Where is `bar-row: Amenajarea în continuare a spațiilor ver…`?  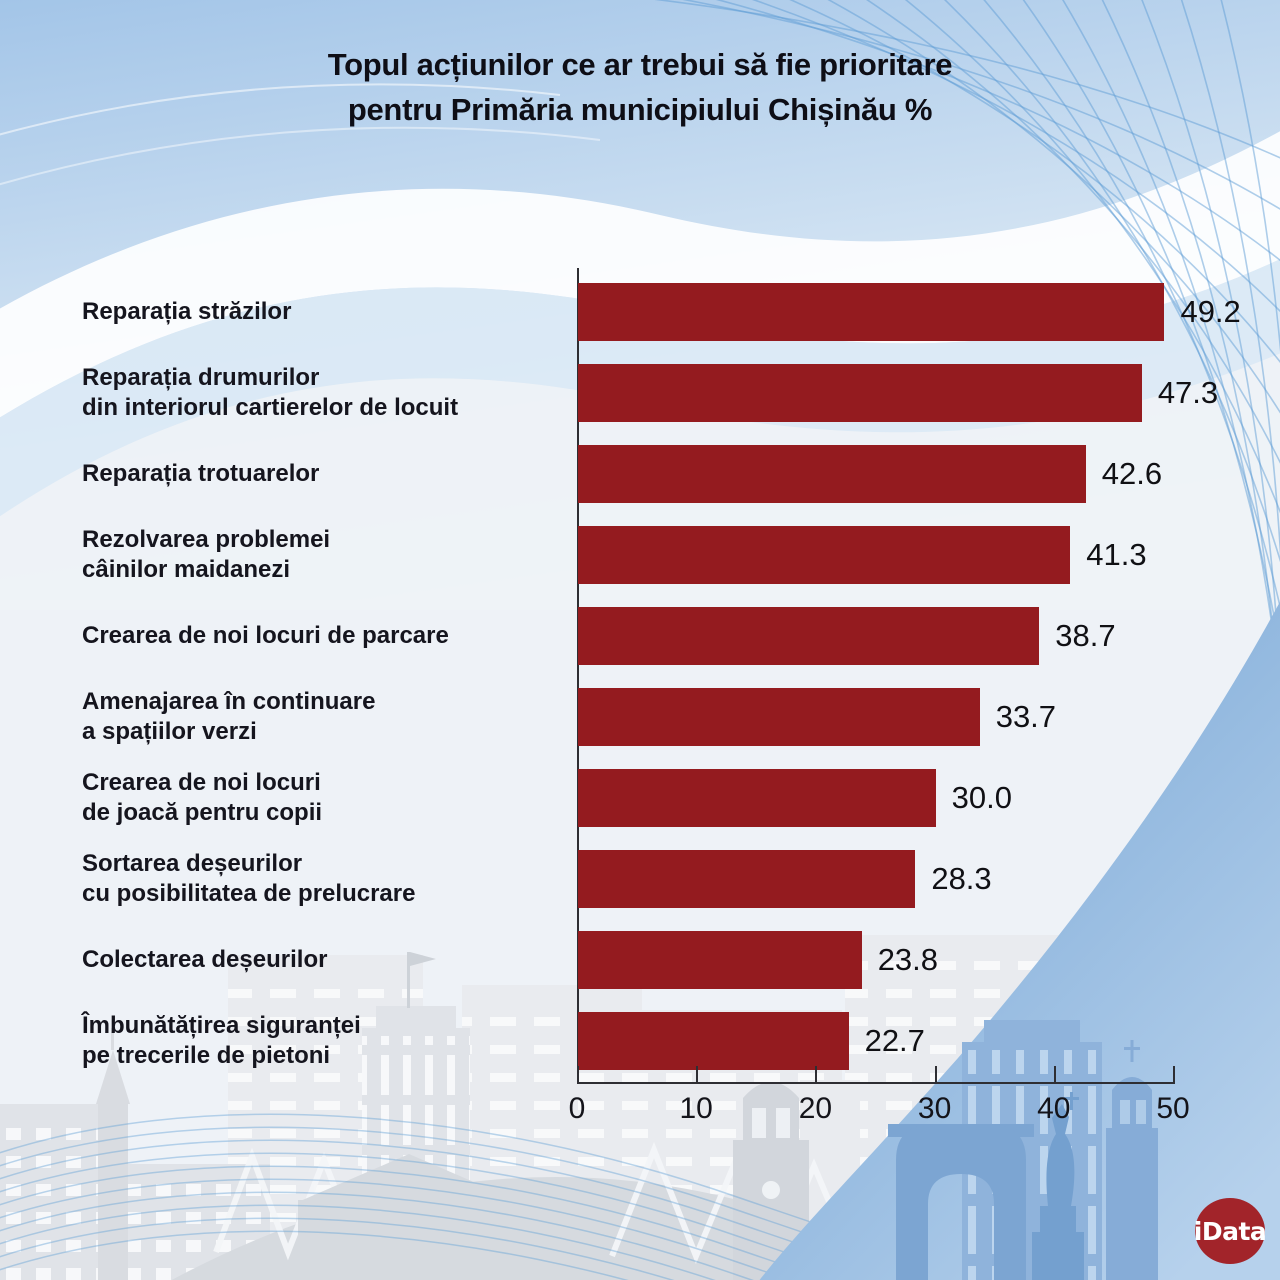
bar-row: Amenajarea în continuare a spațiilor ver… is located at coordinates (640, 717).